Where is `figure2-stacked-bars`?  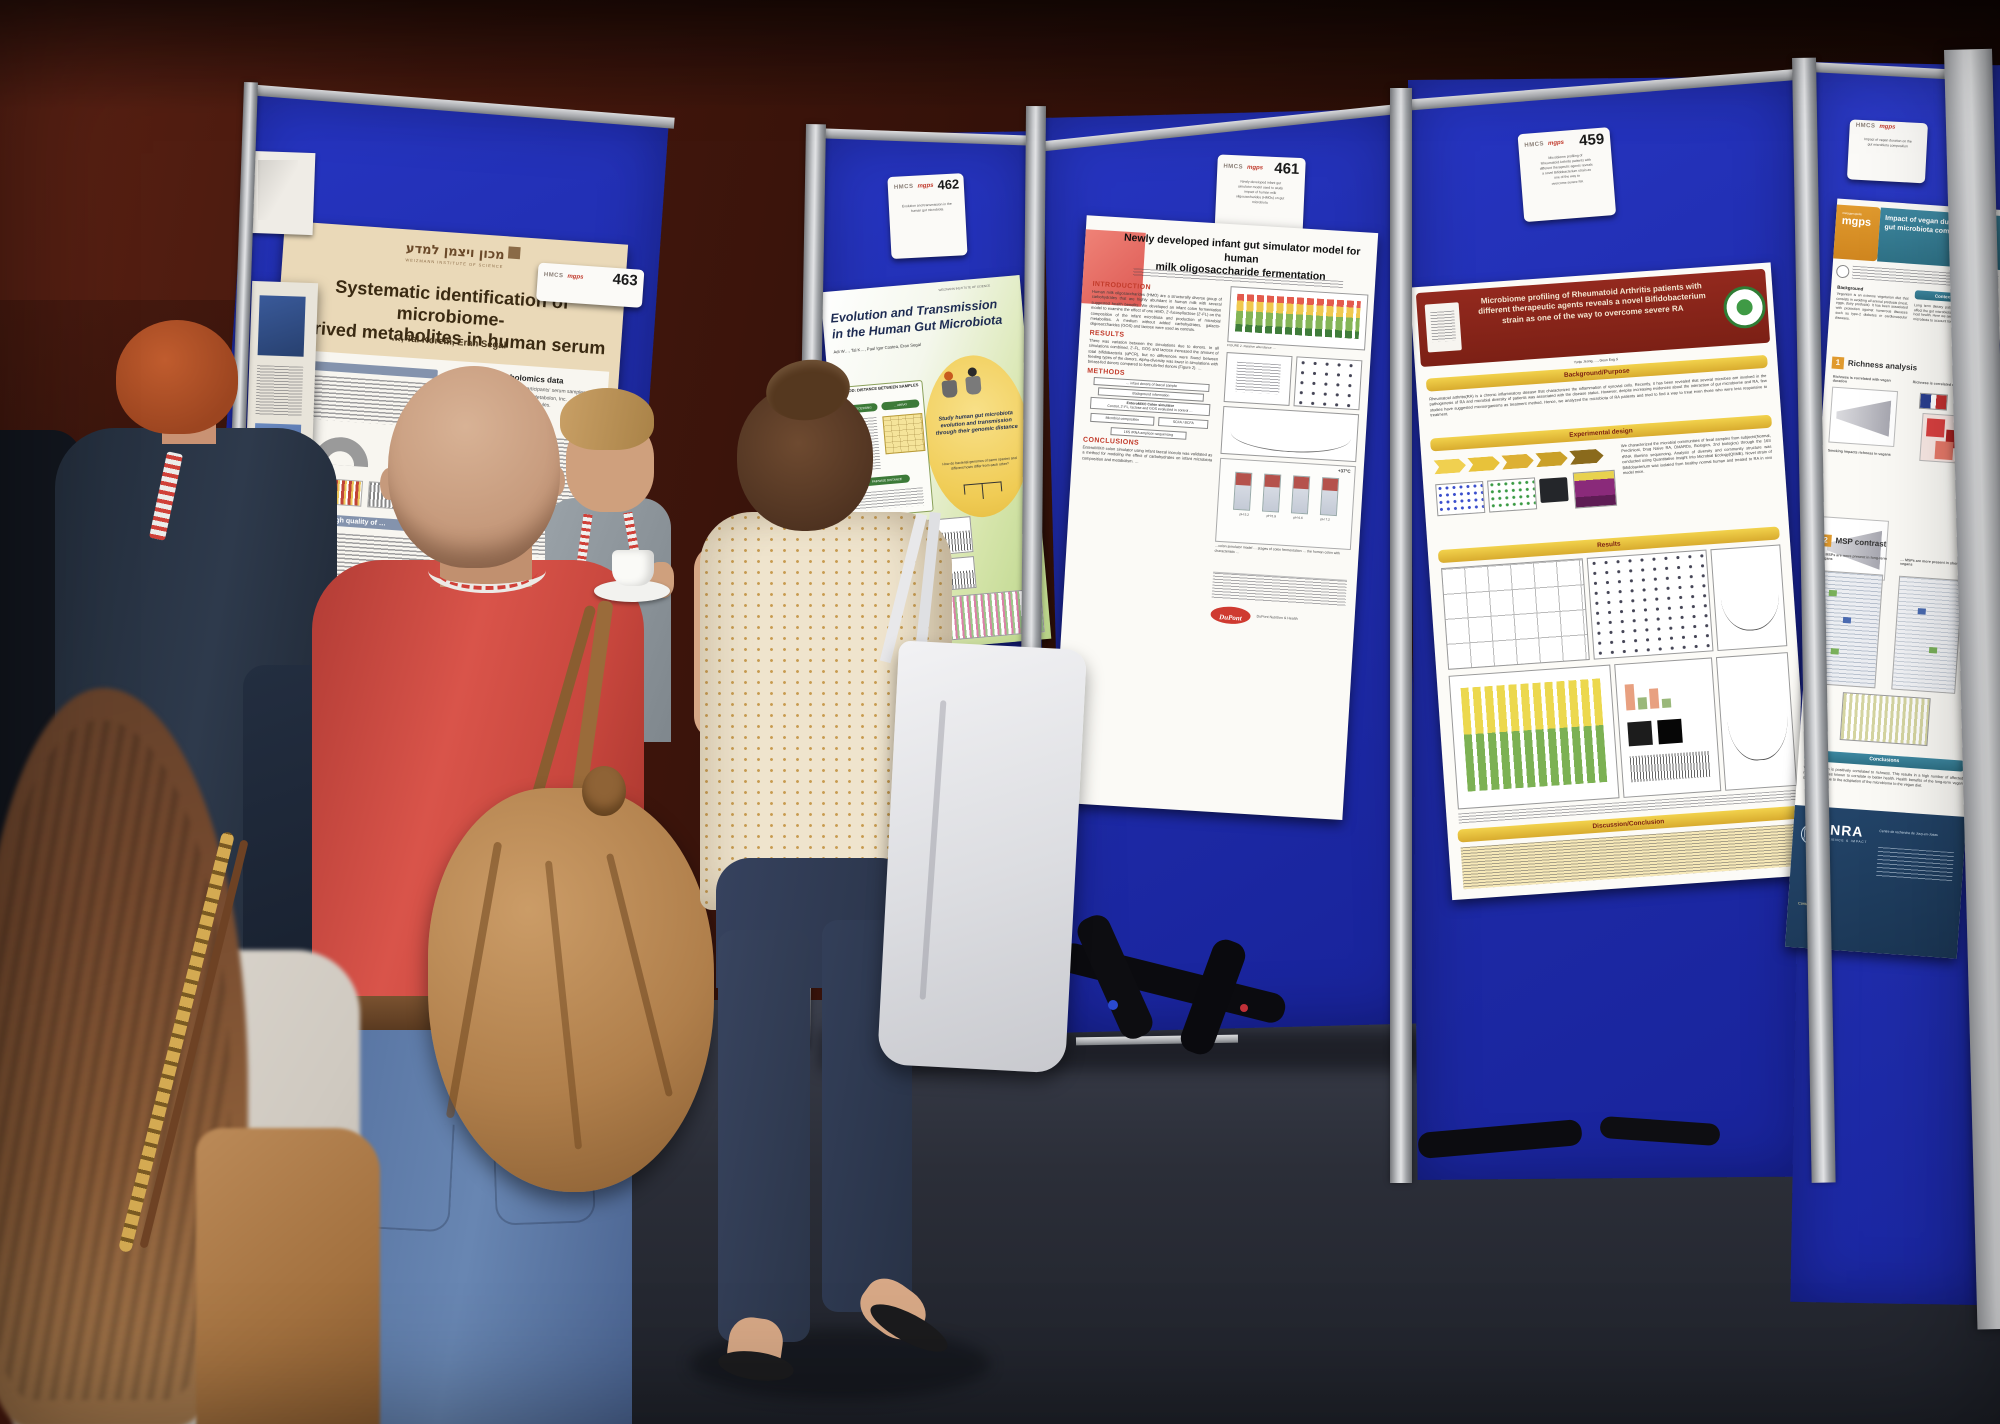 figure2-stacked-bars is located at coordinates (1298, 318).